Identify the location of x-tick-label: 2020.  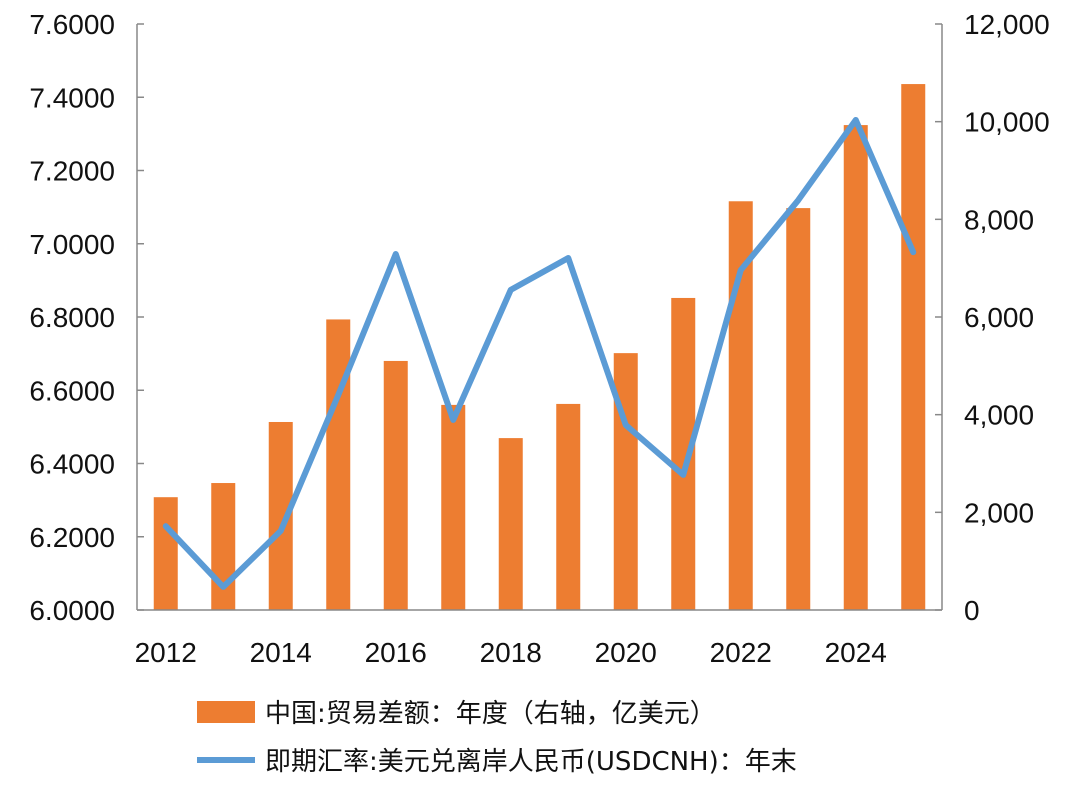
(626, 652).